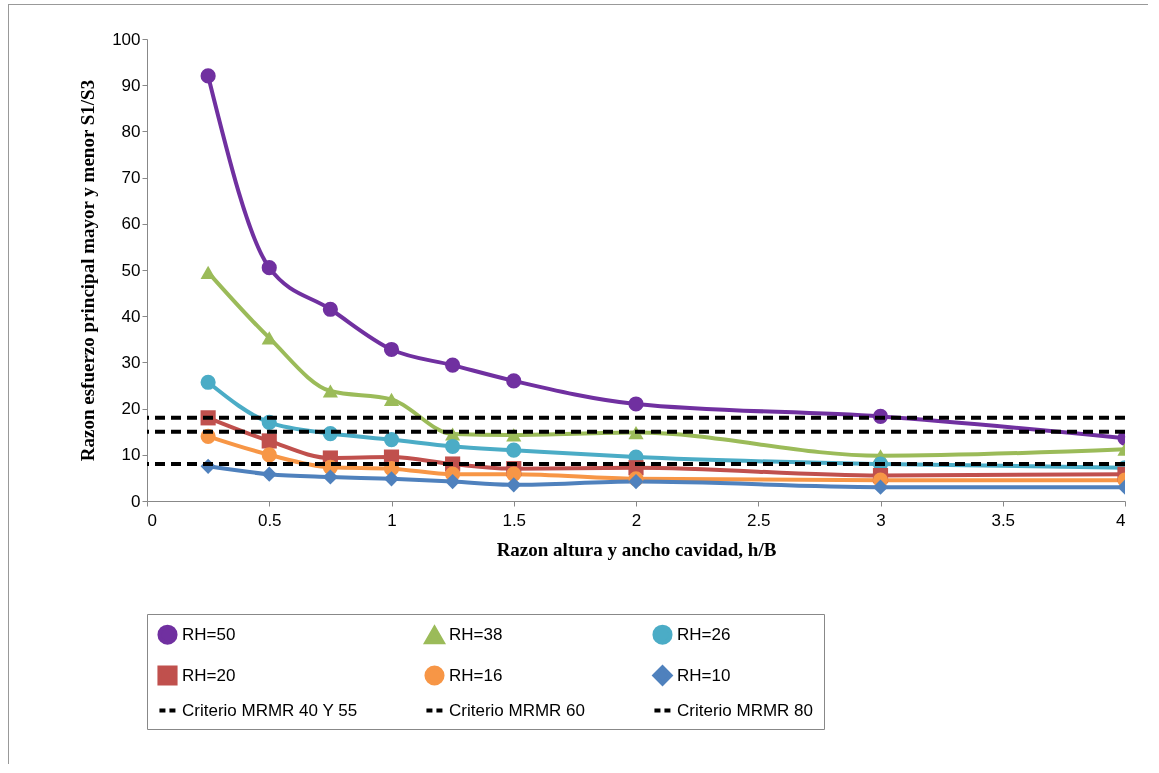  Describe the element at coordinates (269, 520) in the screenshot. I see `x-tick-label: 0.5` at that location.